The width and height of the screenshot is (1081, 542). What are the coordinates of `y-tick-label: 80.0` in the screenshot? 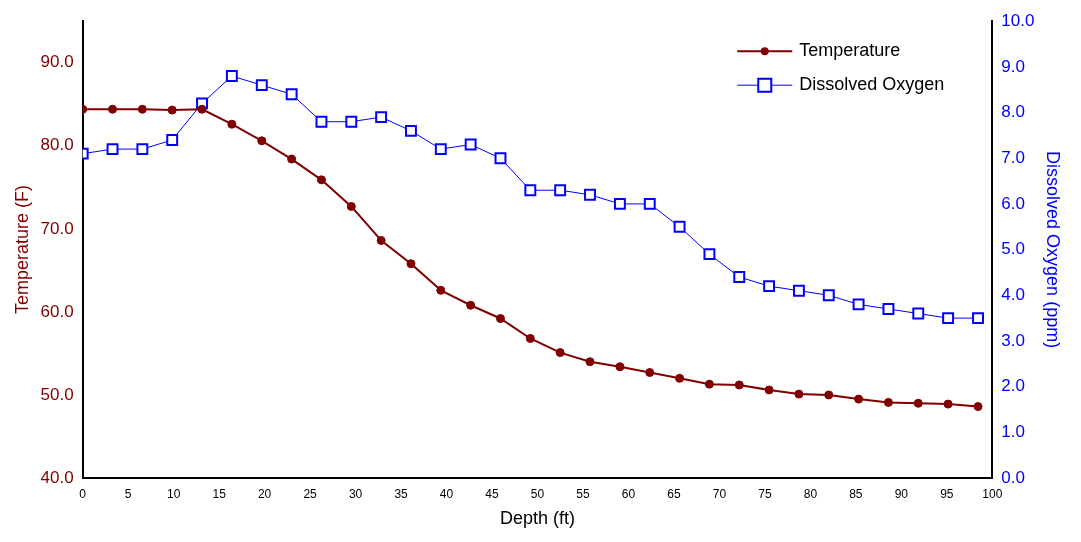 It's located at (57, 145).